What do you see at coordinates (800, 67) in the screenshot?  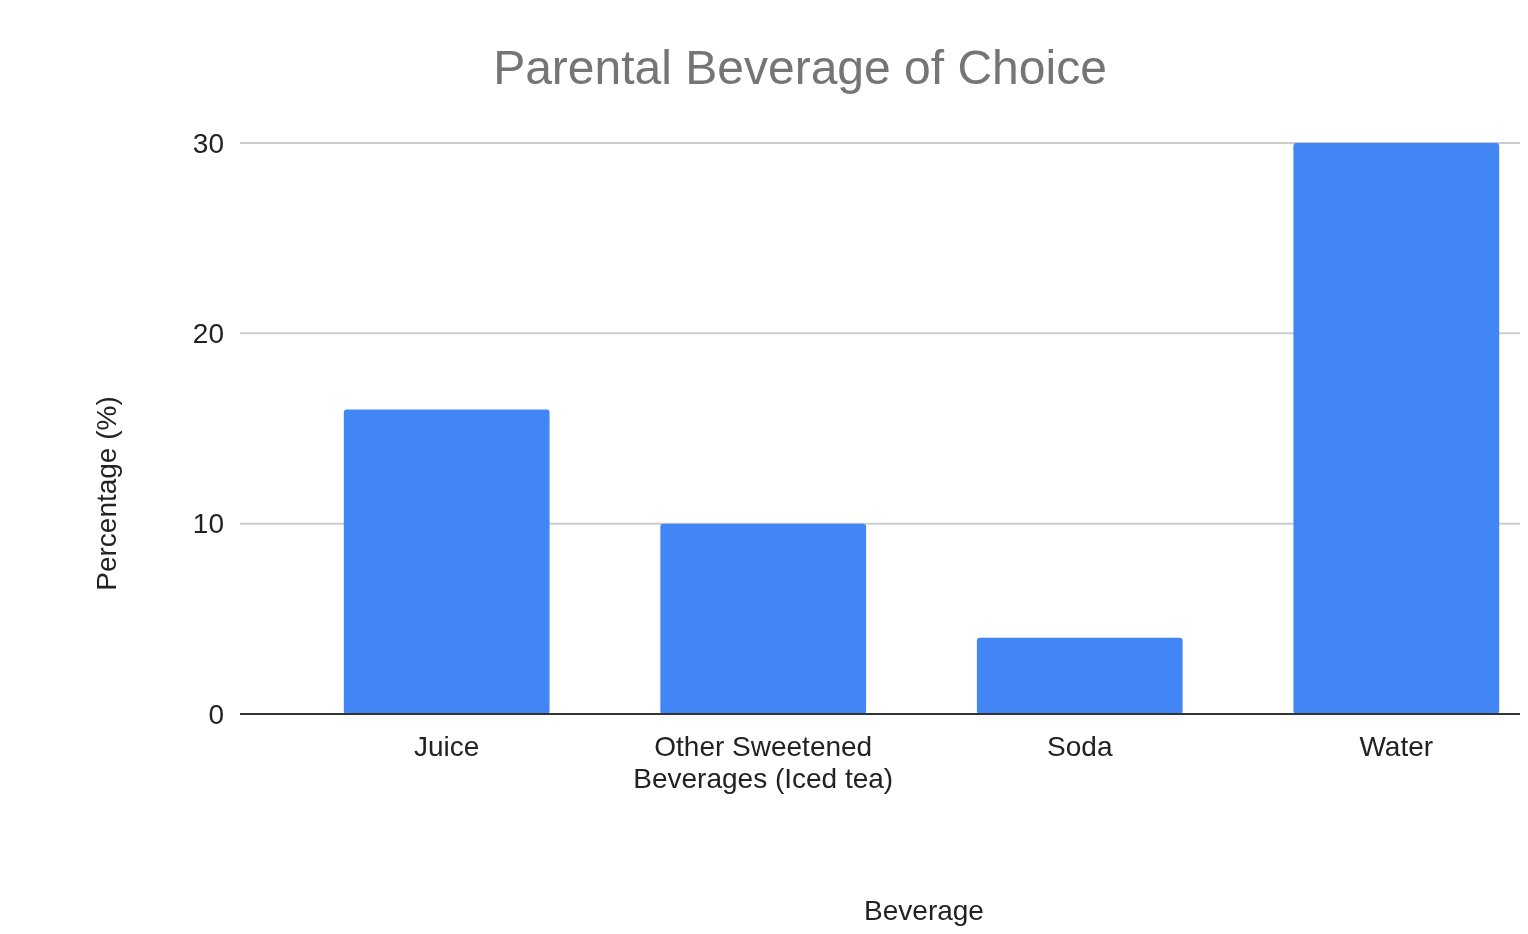 I see `chart-title: Parental Beverage of Choice` at bounding box center [800, 67].